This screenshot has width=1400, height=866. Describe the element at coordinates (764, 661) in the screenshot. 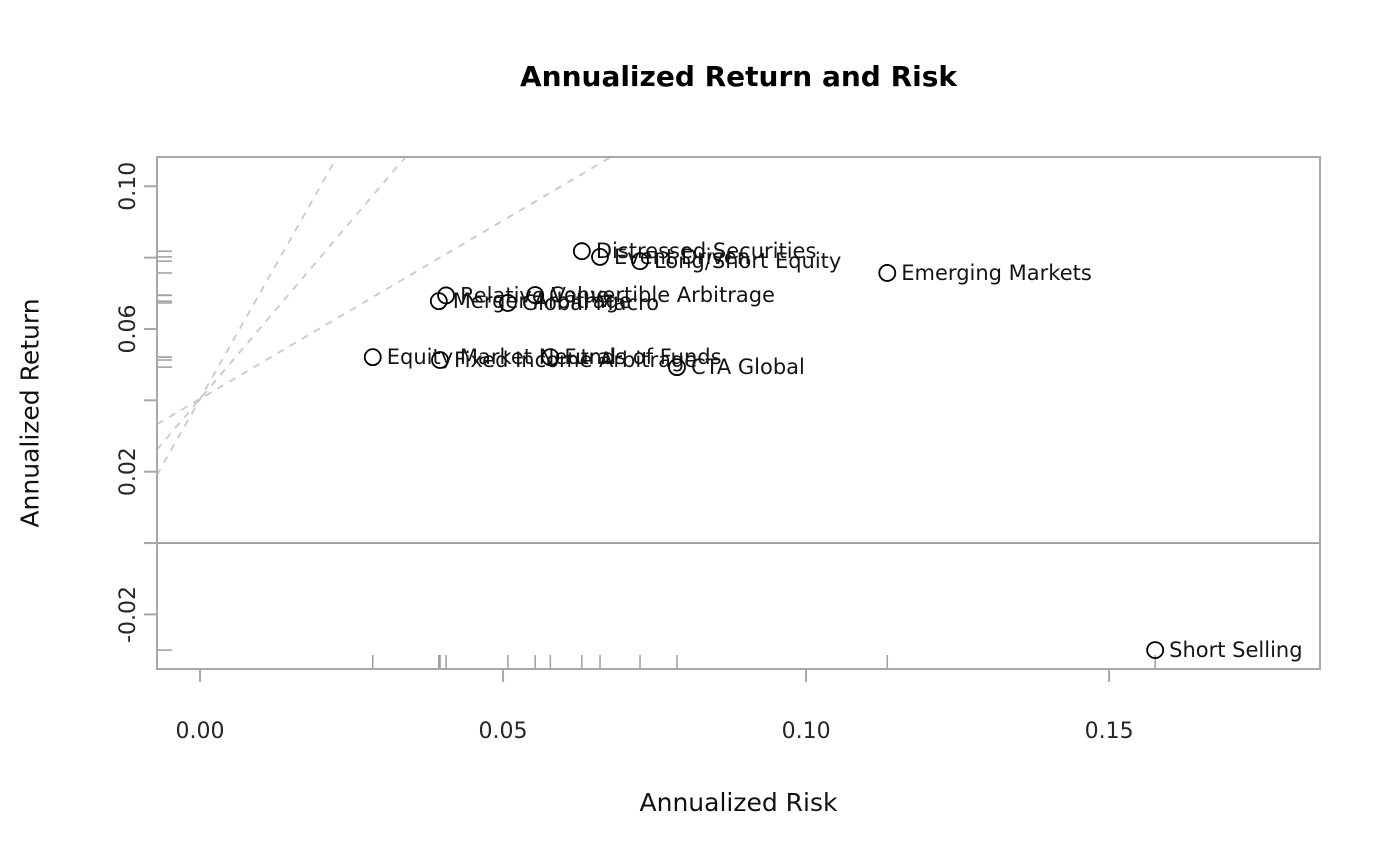

I see `x-rug` at that location.